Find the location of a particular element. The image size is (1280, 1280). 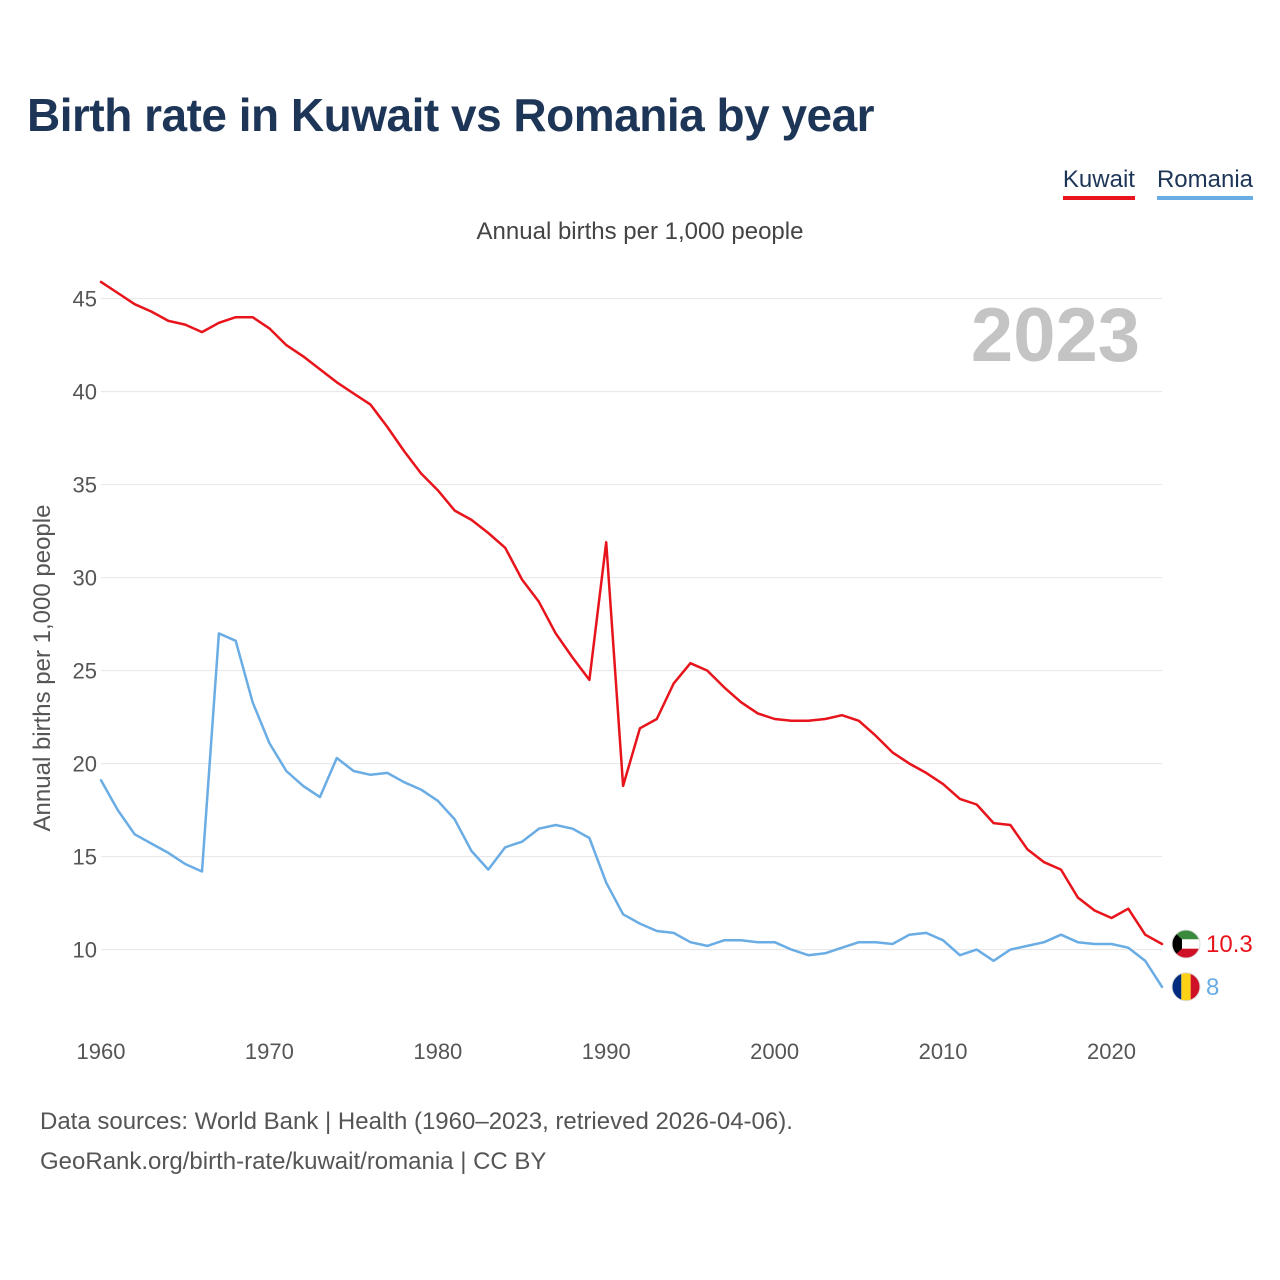

y-tick-label-10: 10 is located at coordinates (85, 950).